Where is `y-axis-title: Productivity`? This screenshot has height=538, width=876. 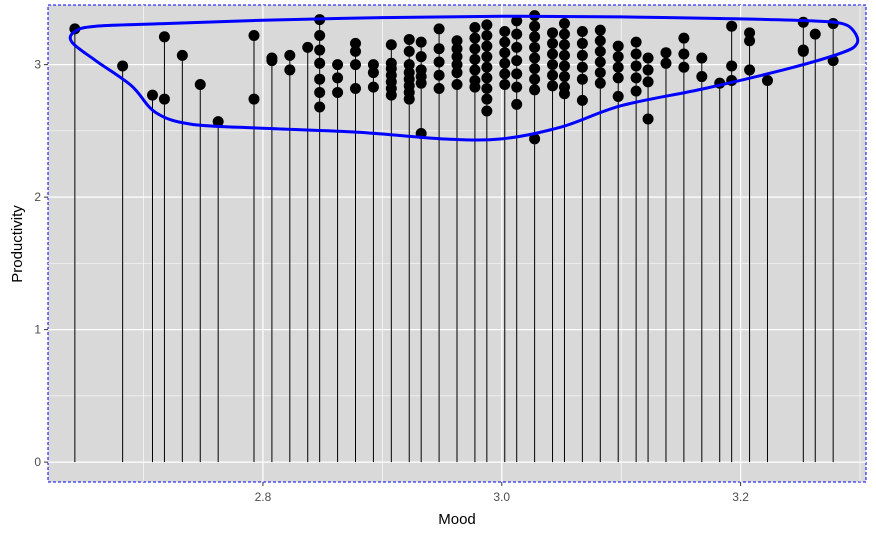
y-axis-title: Productivity is located at coordinates (17, 244).